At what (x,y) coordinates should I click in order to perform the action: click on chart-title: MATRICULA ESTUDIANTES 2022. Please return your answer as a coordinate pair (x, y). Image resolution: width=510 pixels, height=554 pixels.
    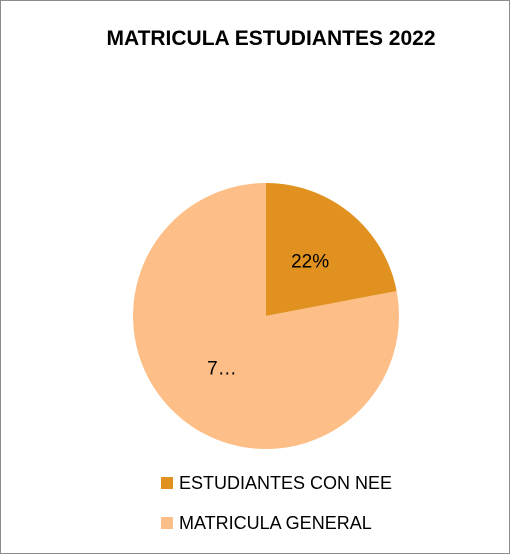
    Looking at the image, I should click on (271, 38).